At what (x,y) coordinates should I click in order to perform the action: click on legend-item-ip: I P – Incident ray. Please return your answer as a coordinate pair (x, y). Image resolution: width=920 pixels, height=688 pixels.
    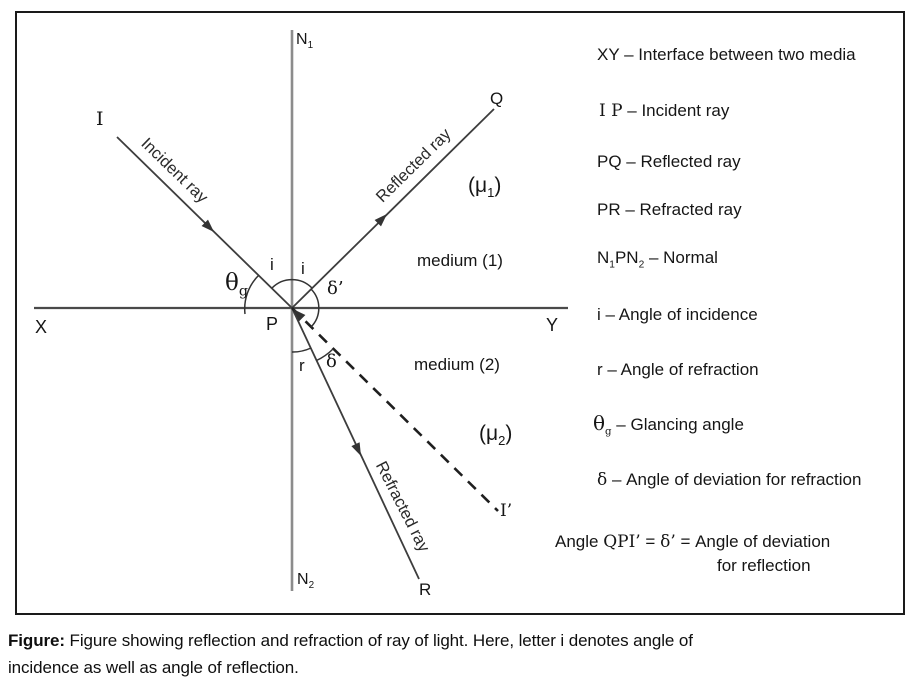
    Looking at the image, I should click on (664, 111).